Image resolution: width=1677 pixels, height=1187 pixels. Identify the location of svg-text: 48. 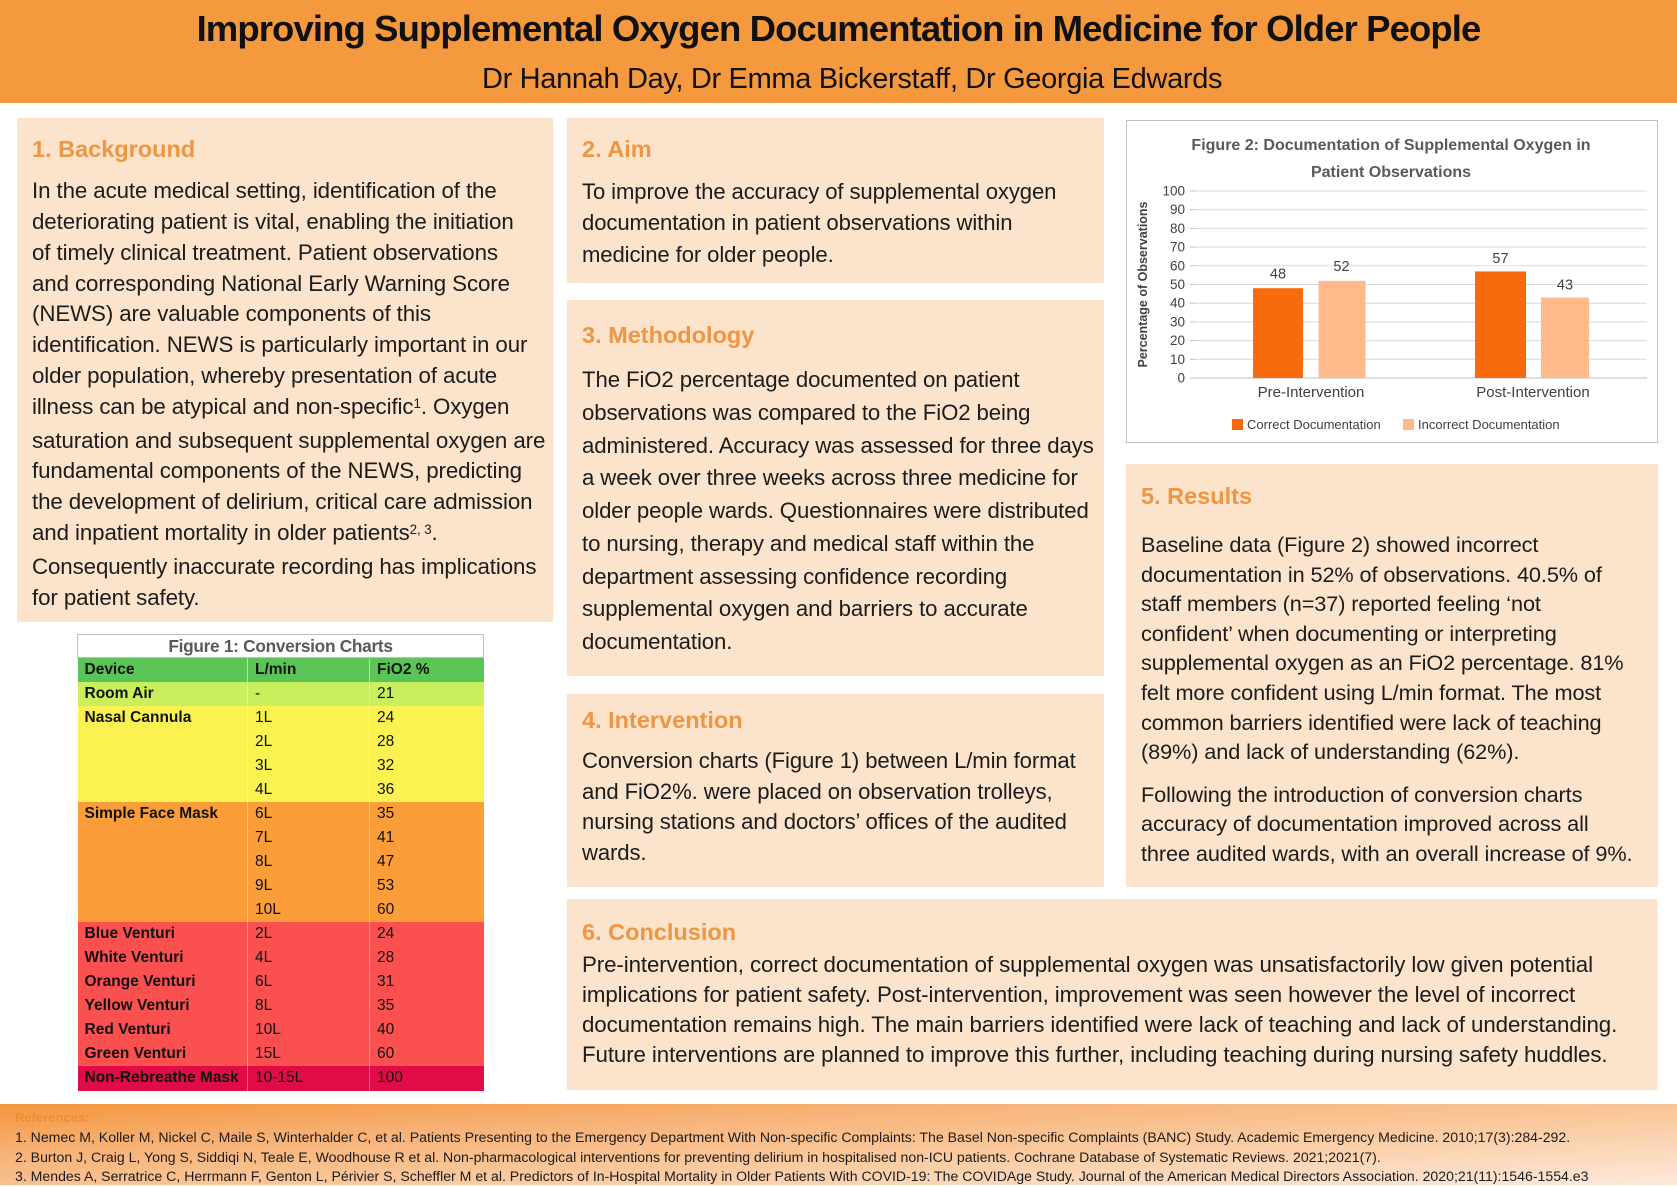
(1278, 275).